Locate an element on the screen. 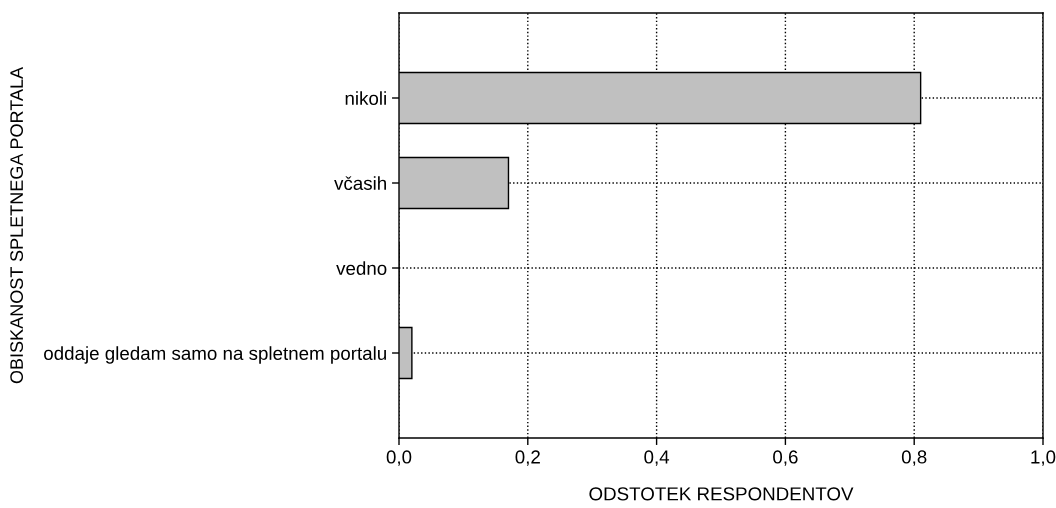 This screenshot has width=1056, height=508. y-tick-label: vedno is located at coordinates (361, 268).